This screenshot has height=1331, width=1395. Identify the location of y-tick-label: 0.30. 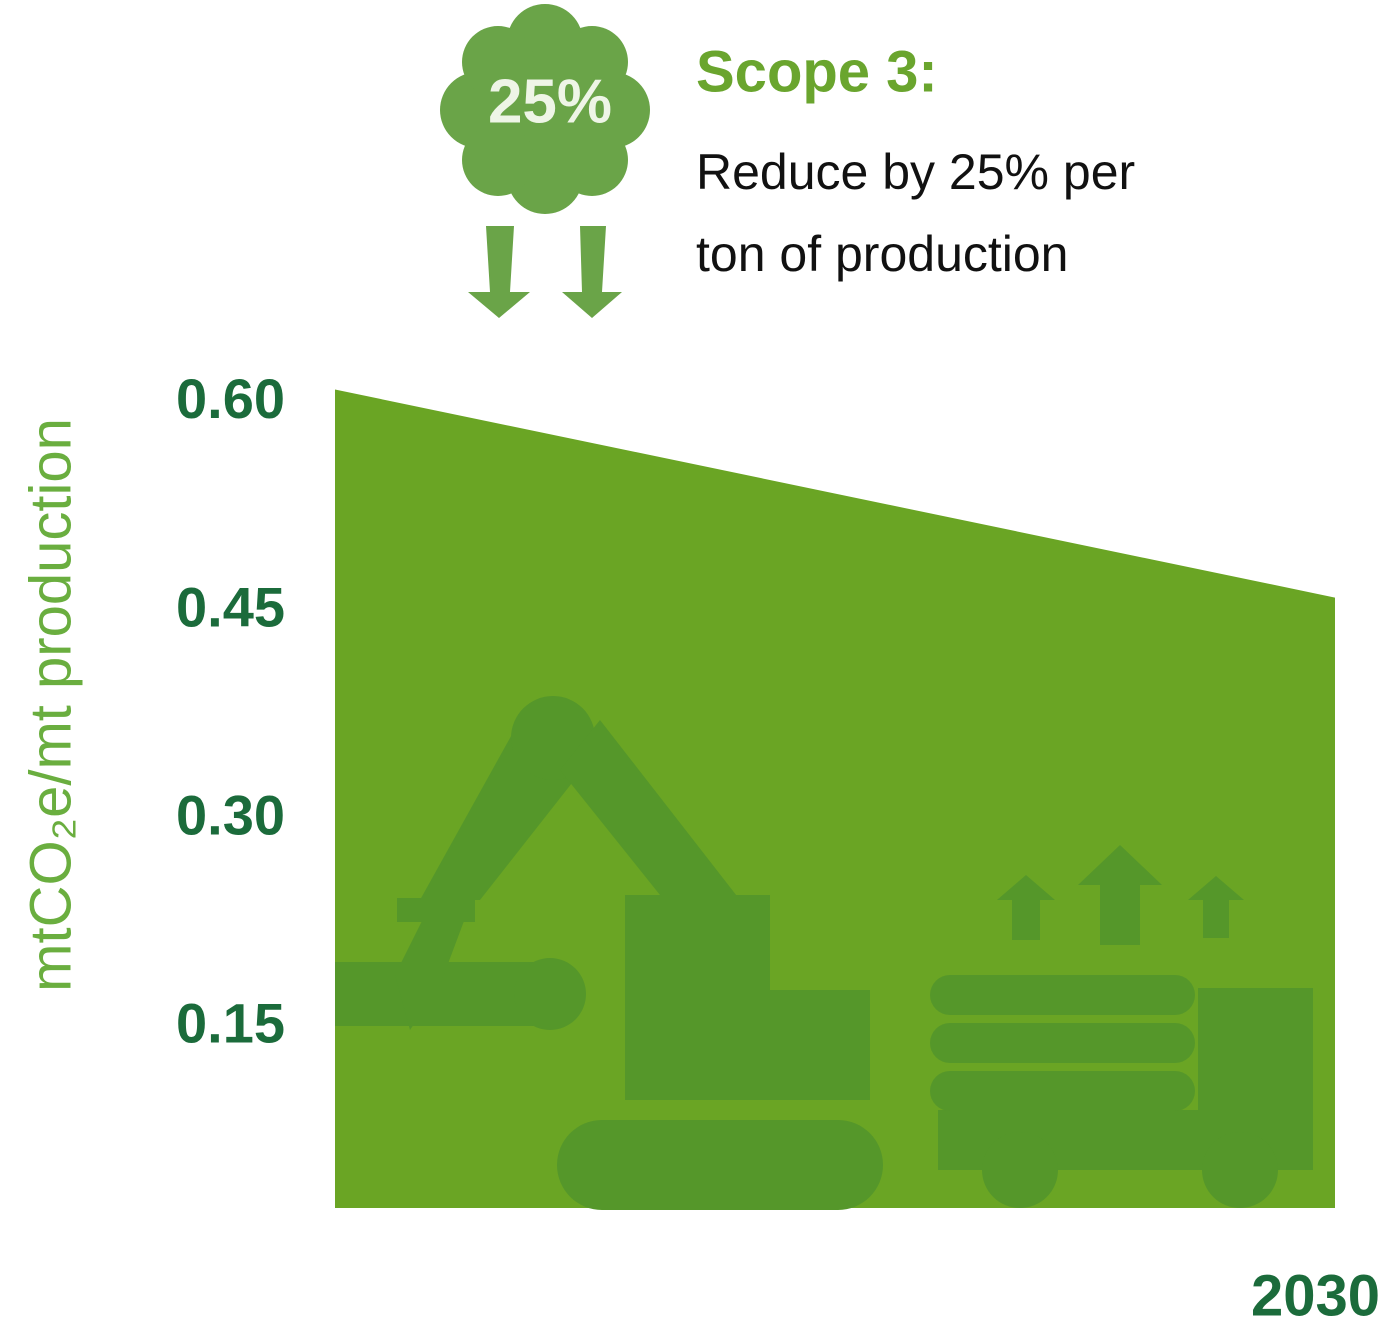
(230, 814).